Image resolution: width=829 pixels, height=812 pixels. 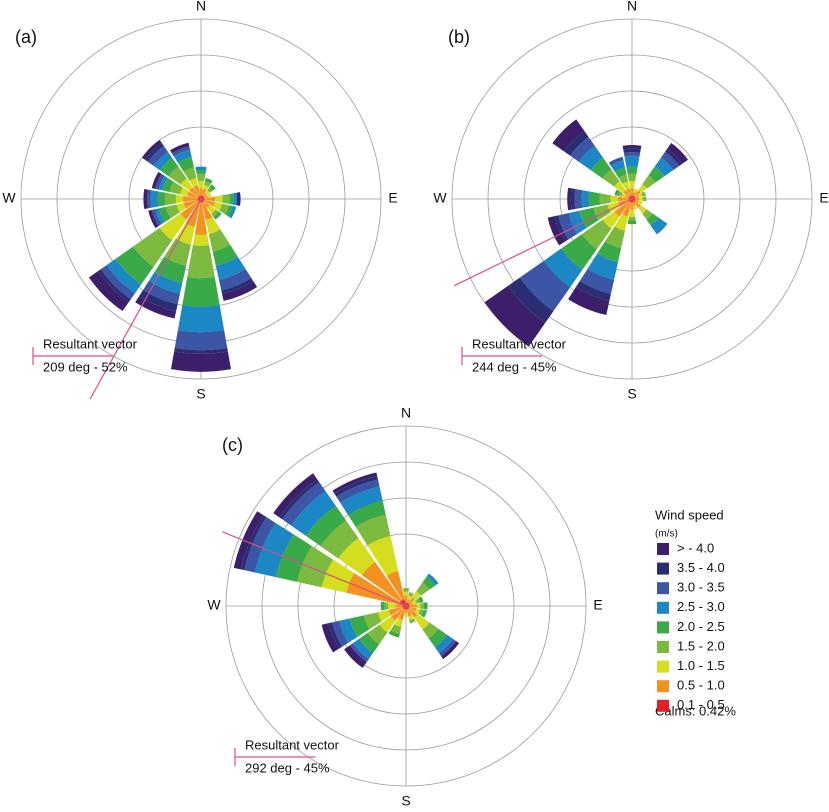 I want to click on panel-label: (b), so click(x=459, y=37).